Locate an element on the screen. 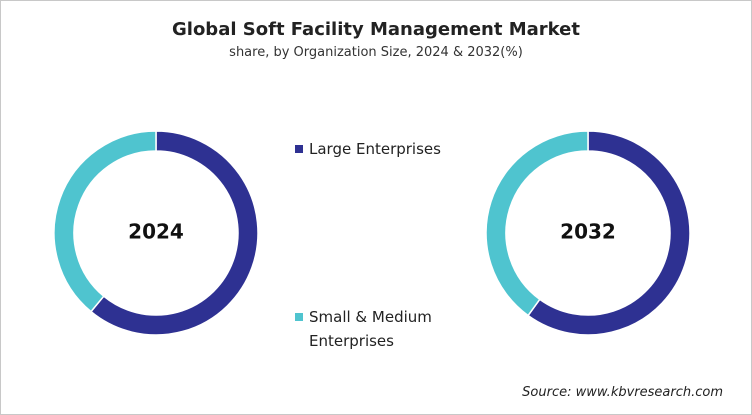  source: Source: www.kbvresearch.com is located at coordinates (622, 392).